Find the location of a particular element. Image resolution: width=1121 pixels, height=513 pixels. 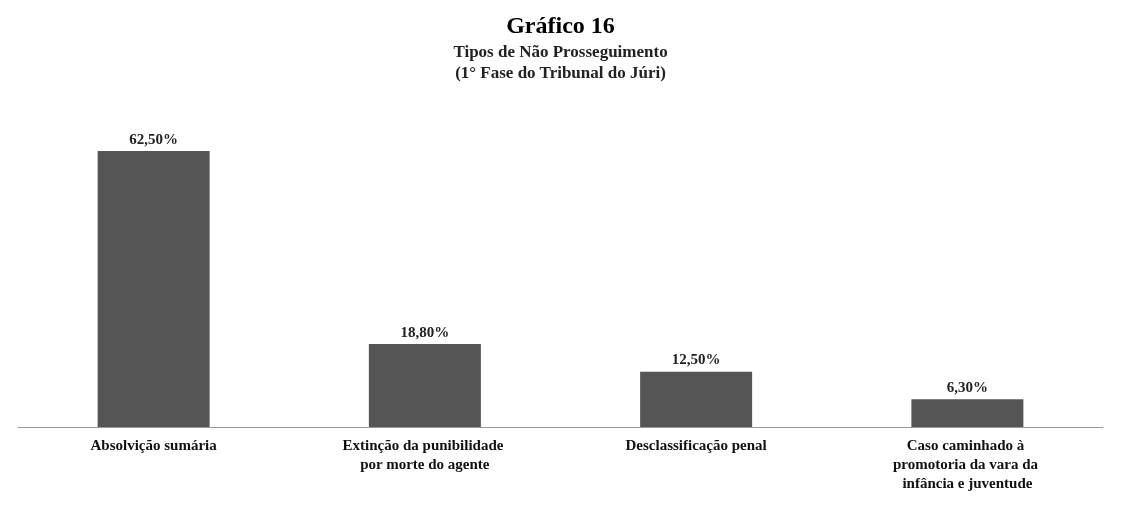

chart-subtitle: Tipos de Não Prosseguimento (1° Fase do Tribunal do Júri) is located at coordinates (560, 62).